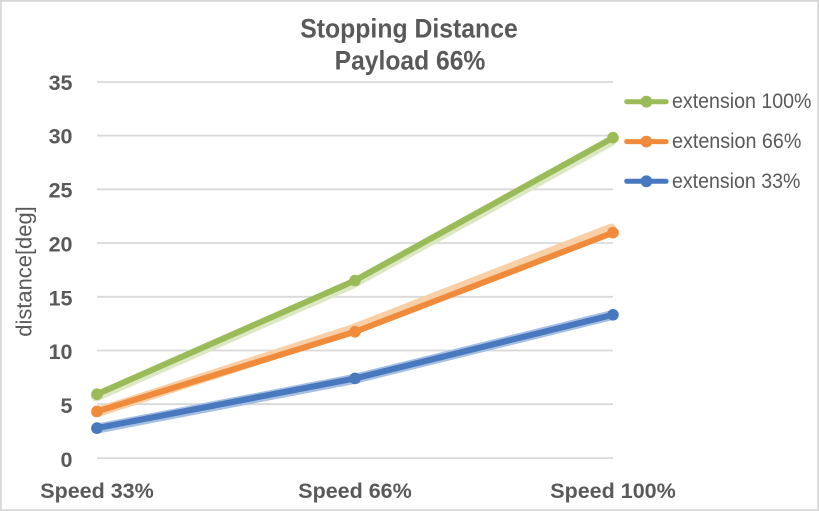 The width and height of the screenshot is (819, 511). What do you see at coordinates (61, 298) in the screenshot?
I see `svg-text: 15` at bounding box center [61, 298].